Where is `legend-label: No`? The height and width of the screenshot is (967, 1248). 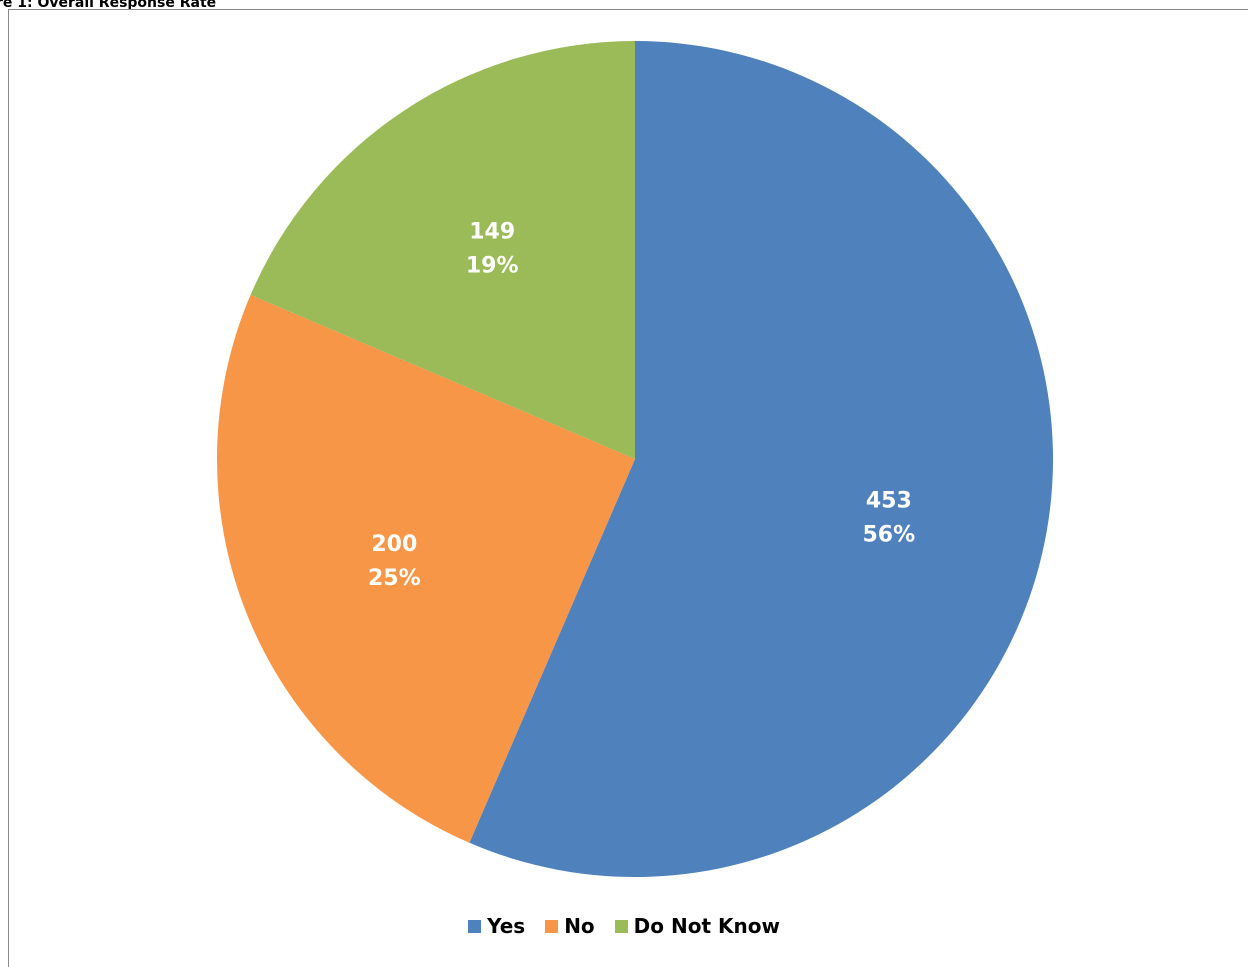
legend-label: No is located at coordinates (579, 926).